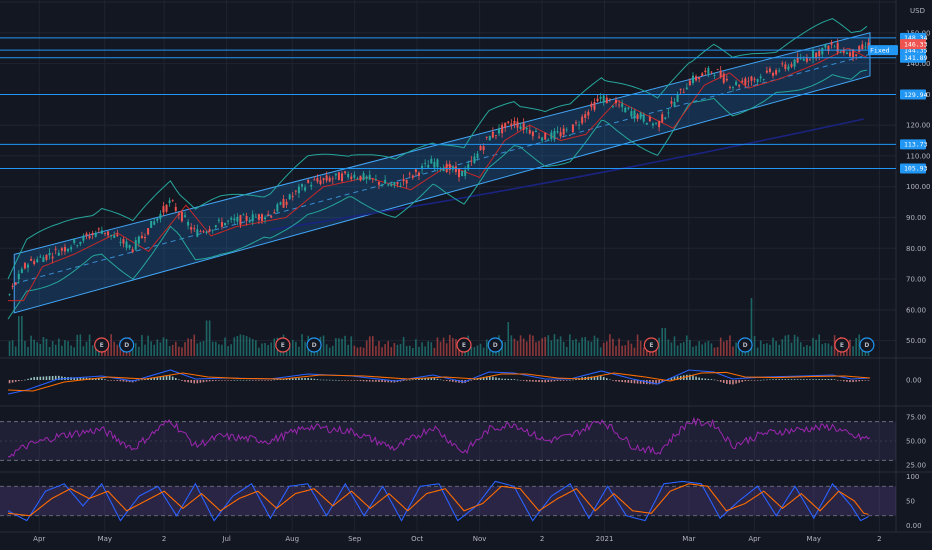 The width and height of the screenshot is (932, 550). I want to click on last-price-tag, so click(913, 44).